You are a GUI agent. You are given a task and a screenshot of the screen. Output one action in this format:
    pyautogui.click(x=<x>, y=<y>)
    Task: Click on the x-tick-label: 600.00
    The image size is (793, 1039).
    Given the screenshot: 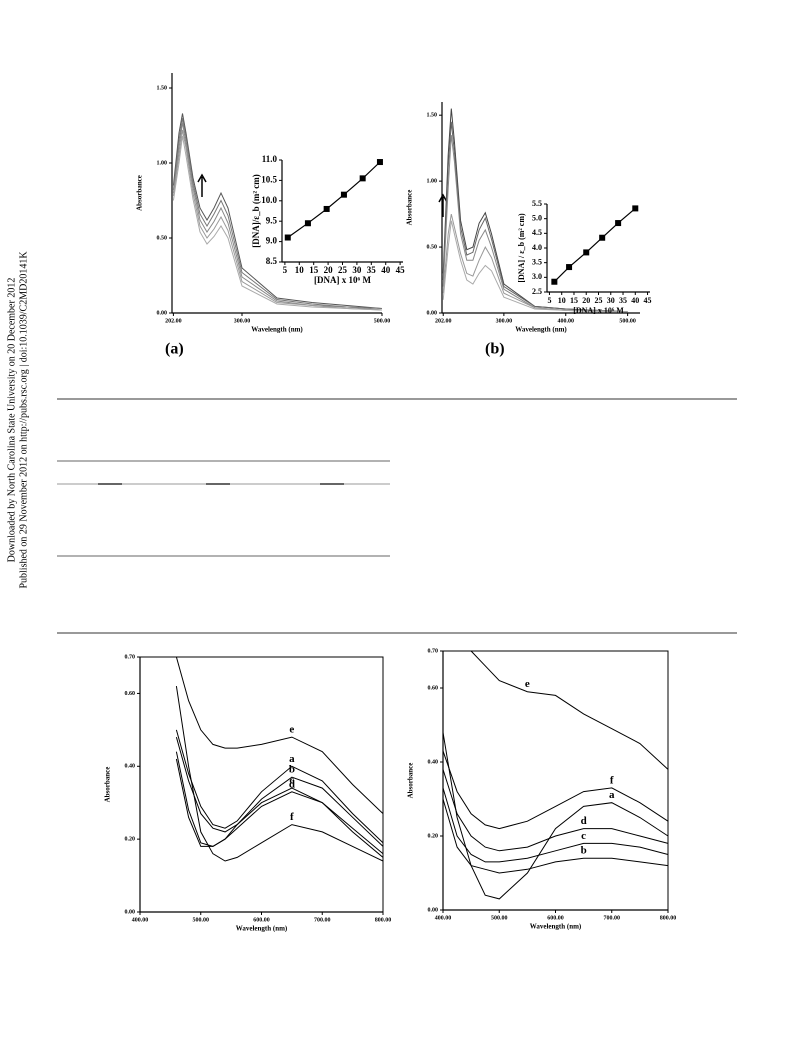 What is the action you would take?
    pyautogui.click(x=261, y=920)
    